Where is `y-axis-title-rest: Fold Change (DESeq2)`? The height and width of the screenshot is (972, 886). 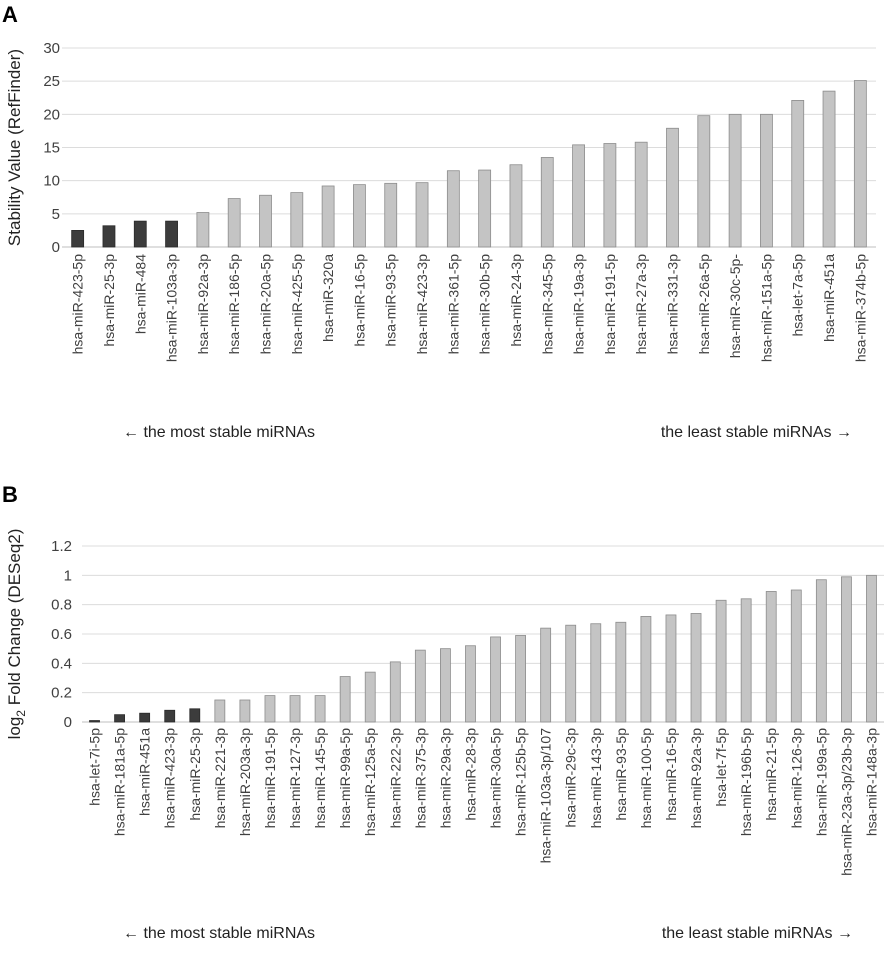 y-axis-title-rest: Fold Change (DESeq2) is located at coordinates (14, 619).